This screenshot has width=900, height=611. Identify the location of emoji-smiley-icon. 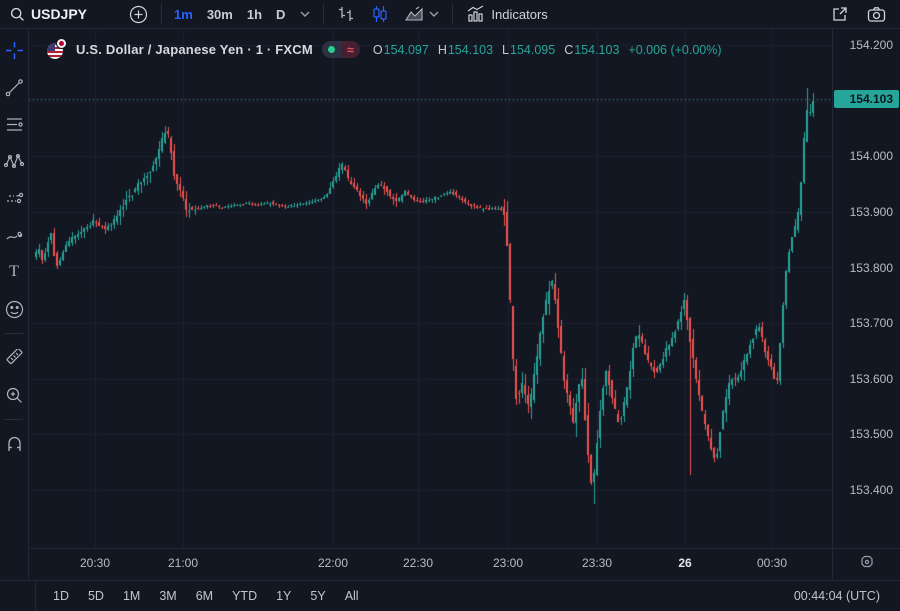
(14, 309).